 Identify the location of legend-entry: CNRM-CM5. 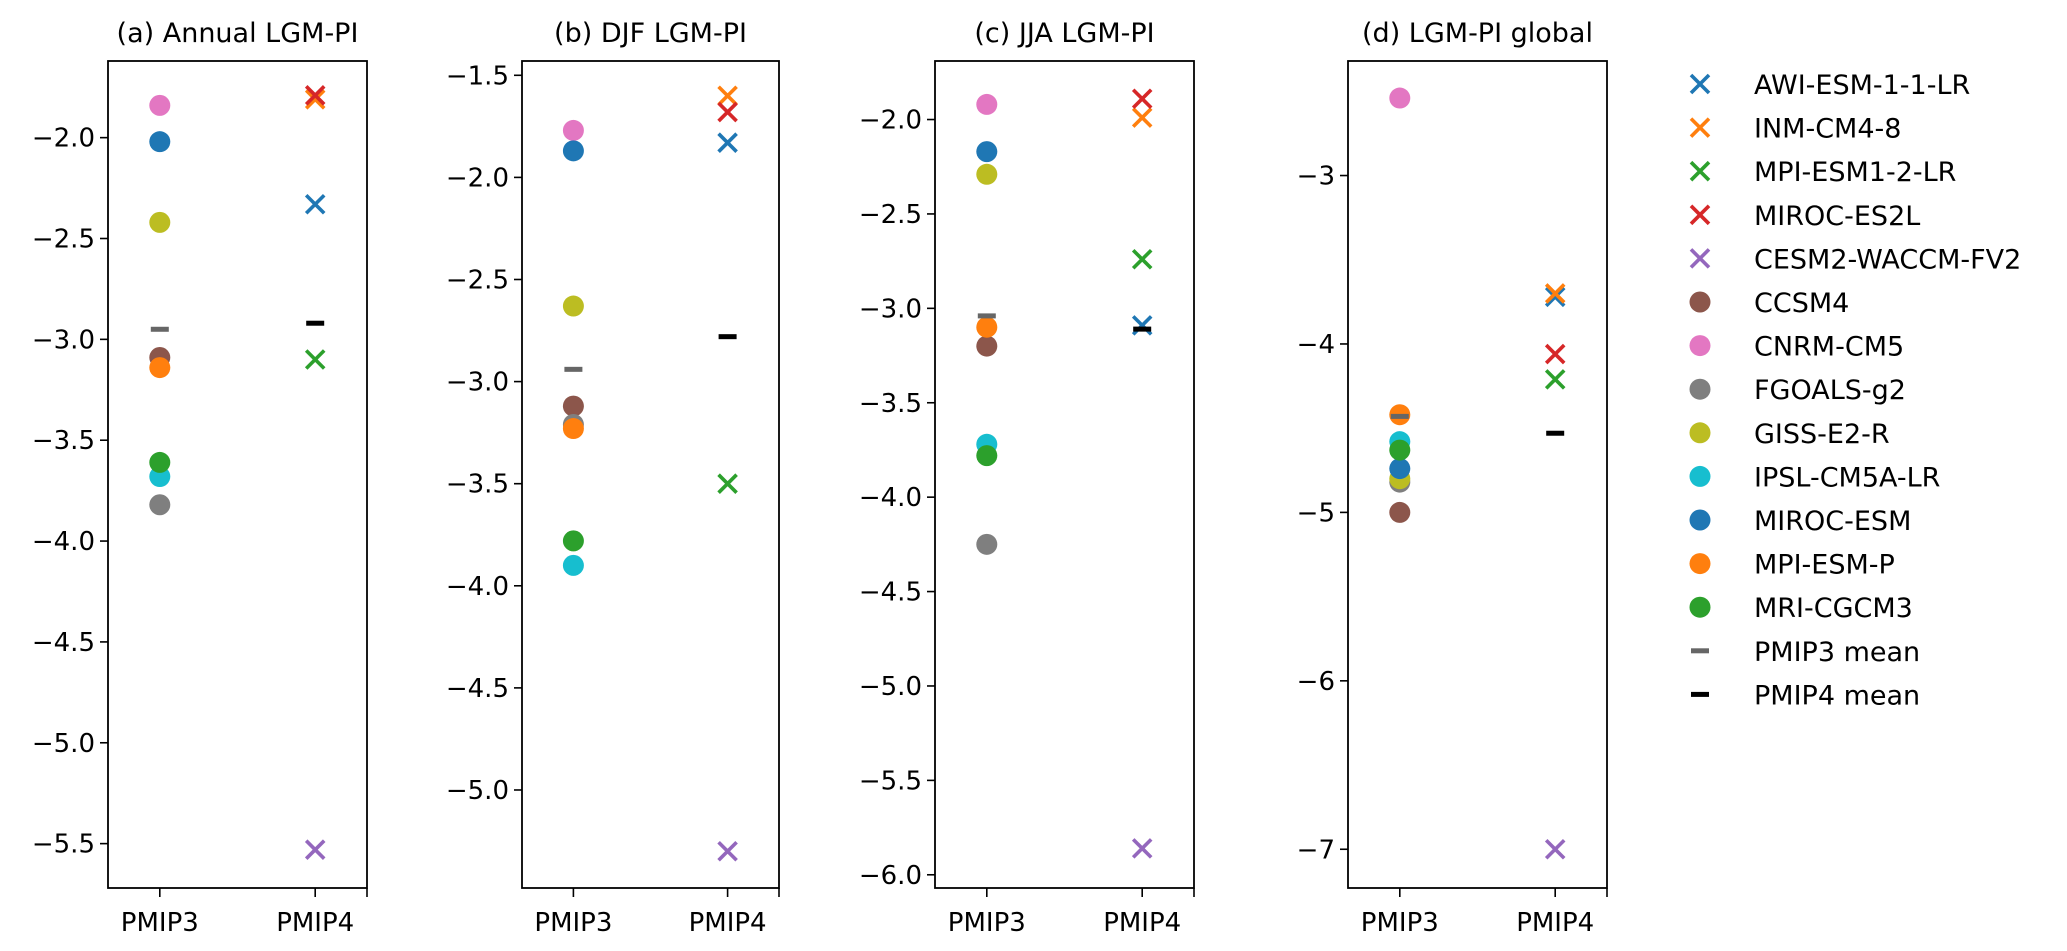
(1796, 347).